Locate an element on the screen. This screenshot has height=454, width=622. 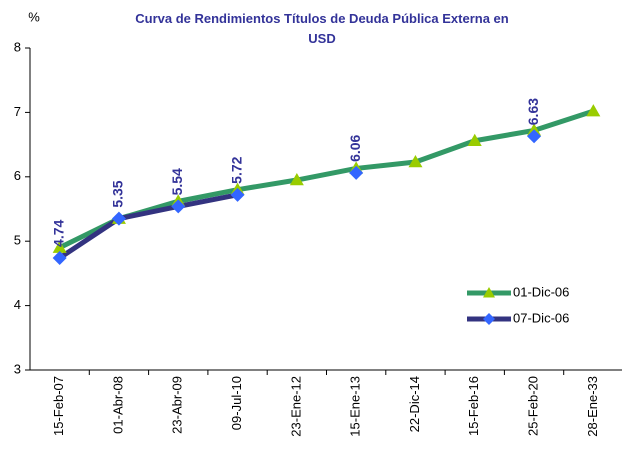
y-tick-label: 3 is located at coordinates (17, 368).